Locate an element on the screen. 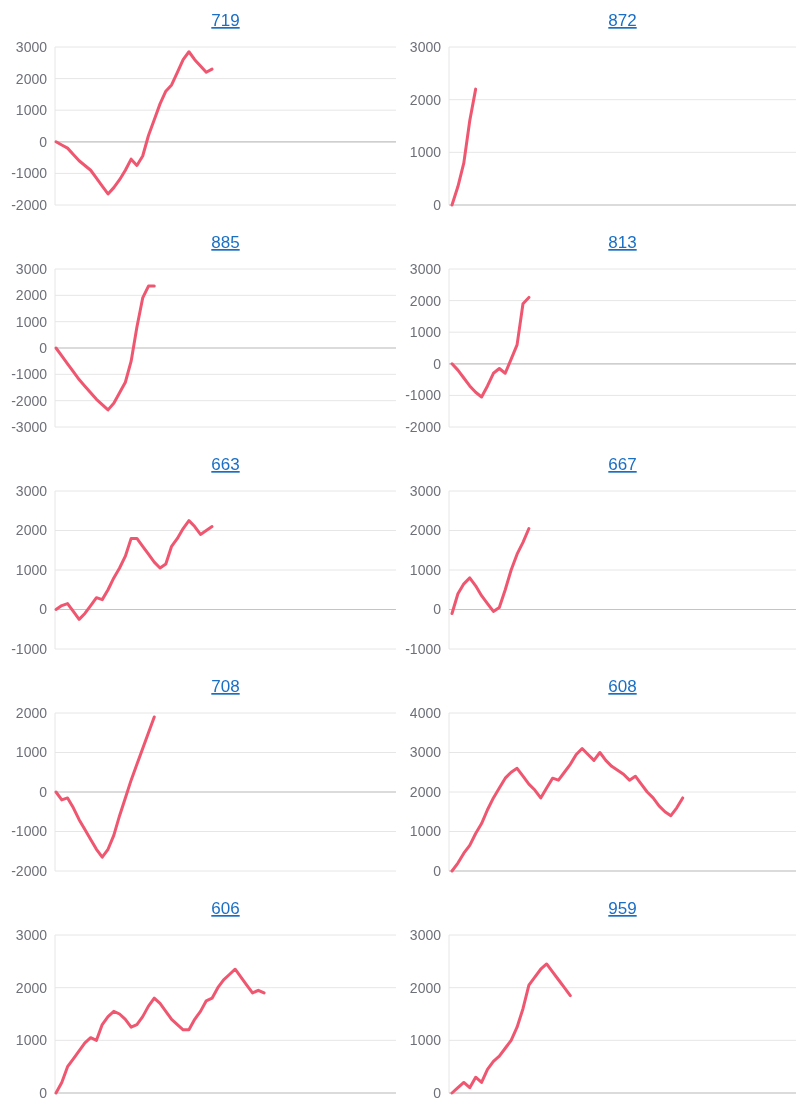  chart-title: 606 is located at coordinates (225, 908).